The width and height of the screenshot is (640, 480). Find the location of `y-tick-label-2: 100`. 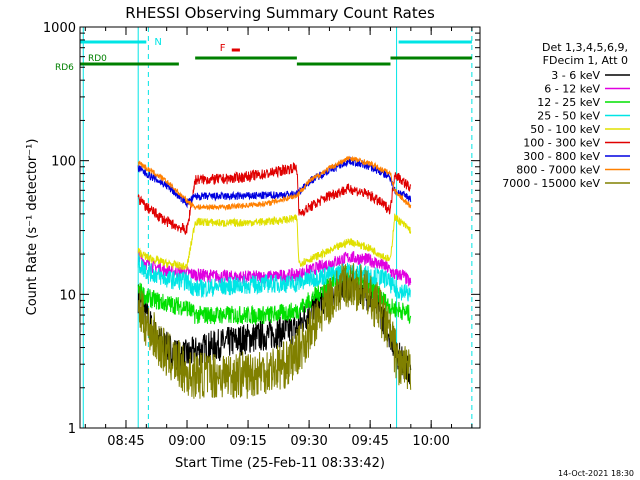

y-tick-label-2: 100 is located at coordinates (63, 162).